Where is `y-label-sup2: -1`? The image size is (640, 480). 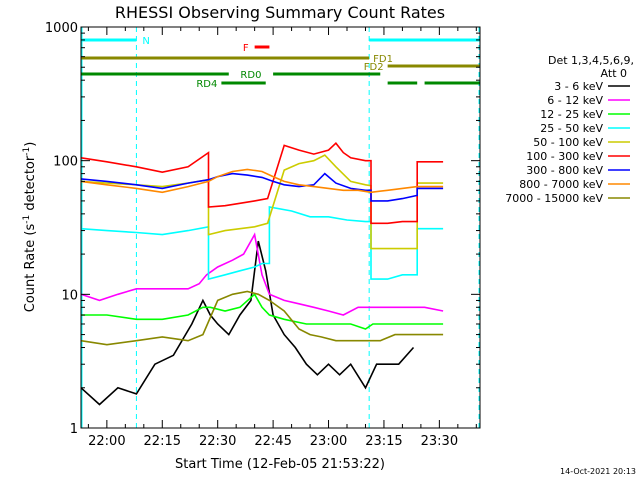
y-label-sup2: -1 is located at coordinates (27, 151).